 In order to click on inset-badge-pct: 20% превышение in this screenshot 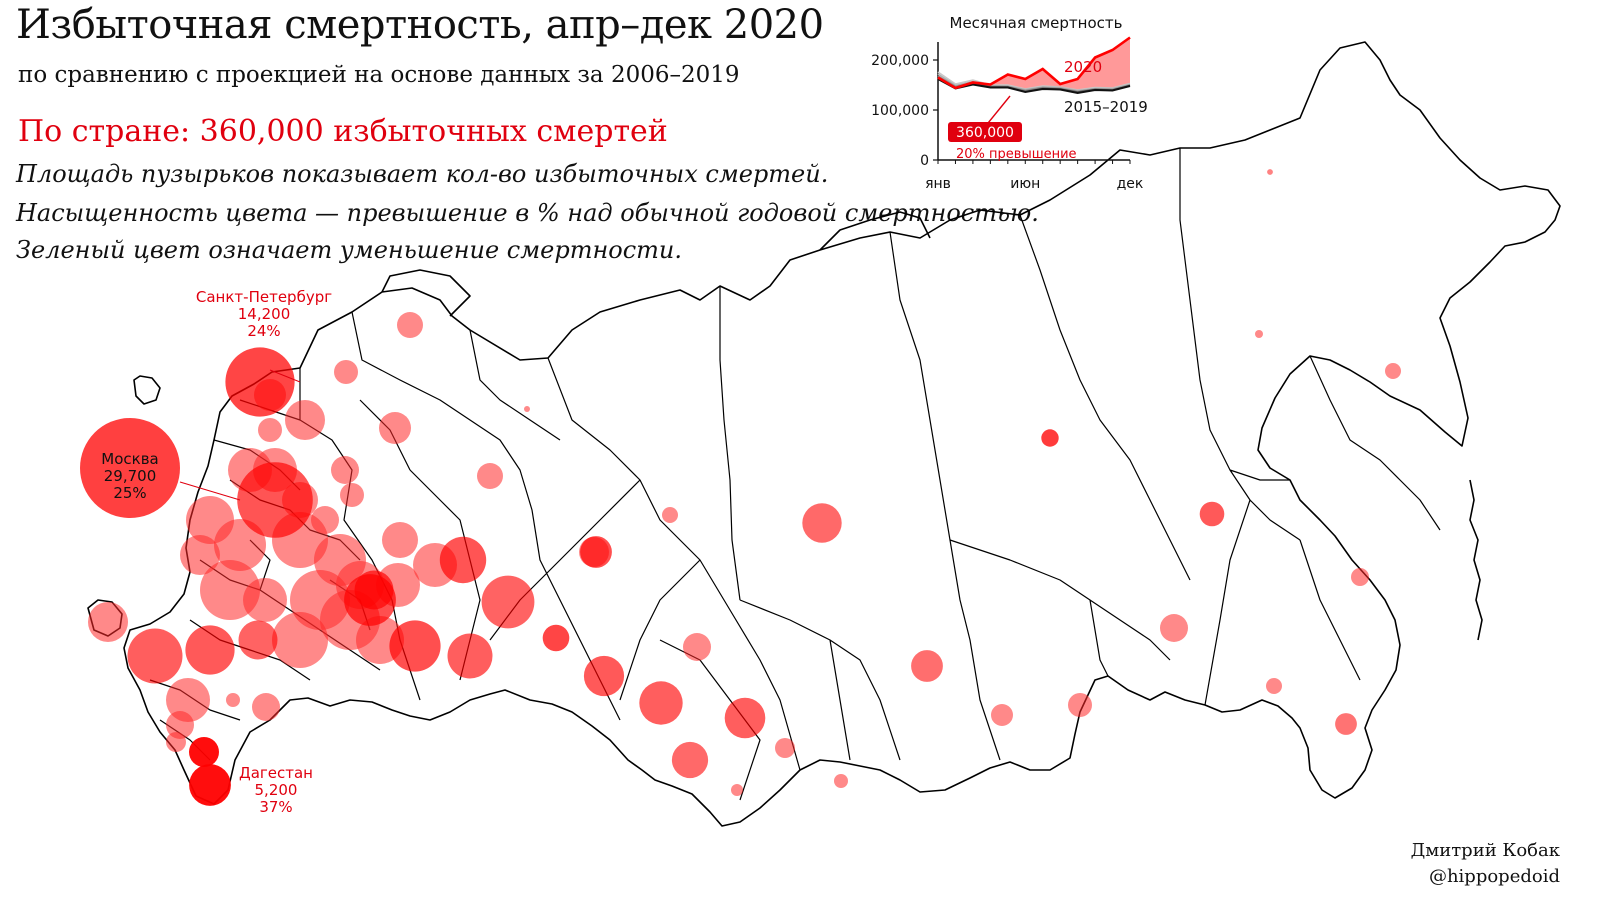, I will do `click(1016, 154)`.